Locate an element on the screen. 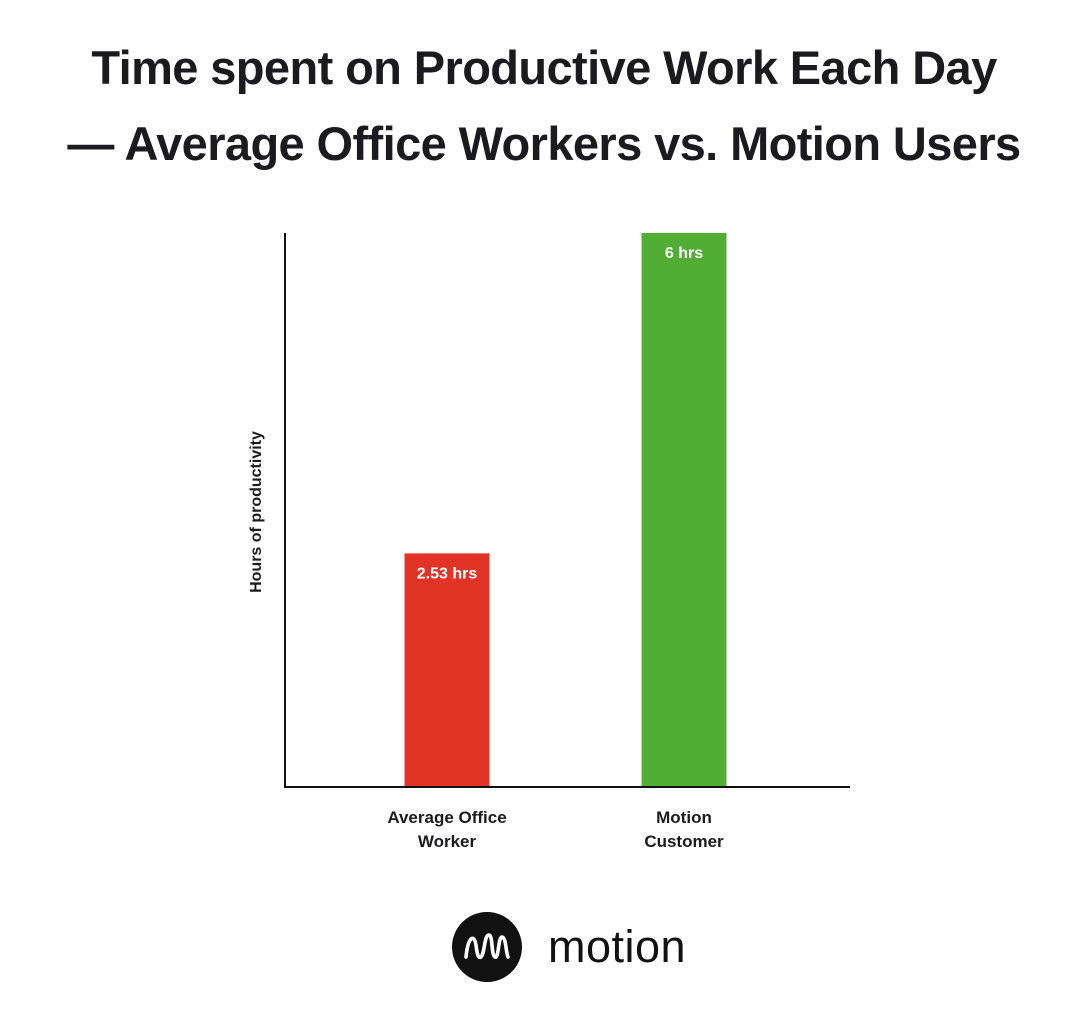 The height and width of the screenshot is (1014, 1088). motion-logo-icon is located at coordinates (487, 947).